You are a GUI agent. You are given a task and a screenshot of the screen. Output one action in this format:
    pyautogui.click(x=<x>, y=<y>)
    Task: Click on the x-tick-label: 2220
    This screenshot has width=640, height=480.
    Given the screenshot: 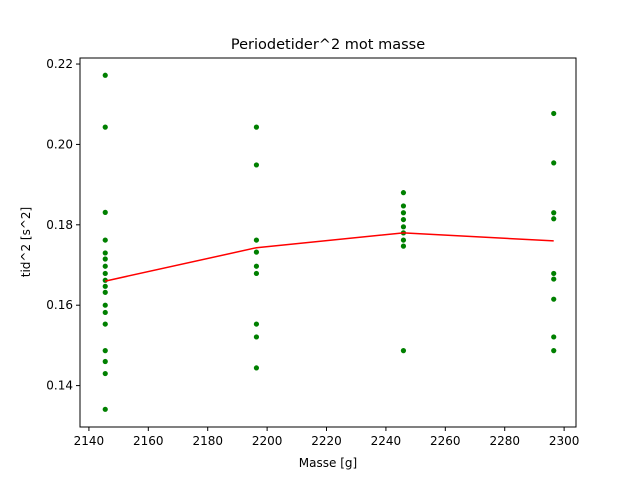 What is the action you would take?
    pyautogui.click(x=326, y=441)
    